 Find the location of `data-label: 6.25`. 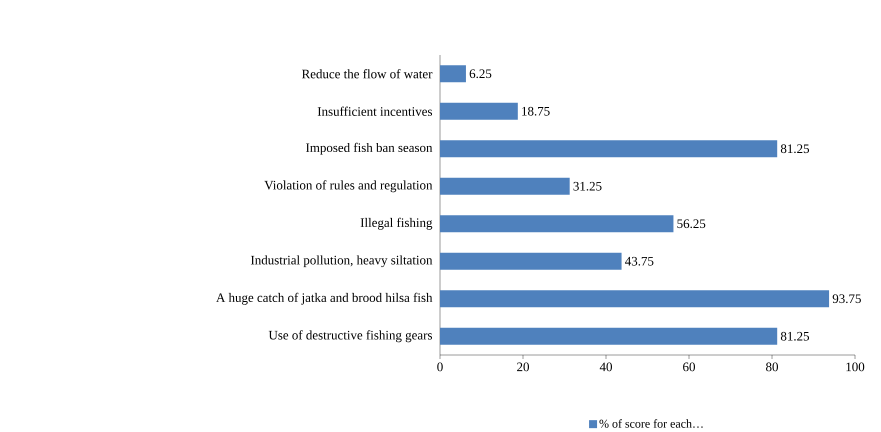

data-label: 6.25 is located at coordinates (481, 73).